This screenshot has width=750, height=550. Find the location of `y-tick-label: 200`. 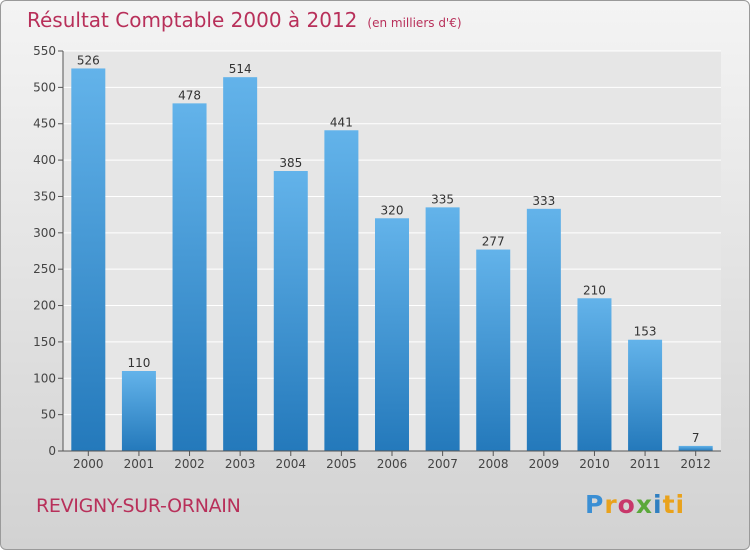

y-tick-label: 200 is located at coordinates (44, 306).